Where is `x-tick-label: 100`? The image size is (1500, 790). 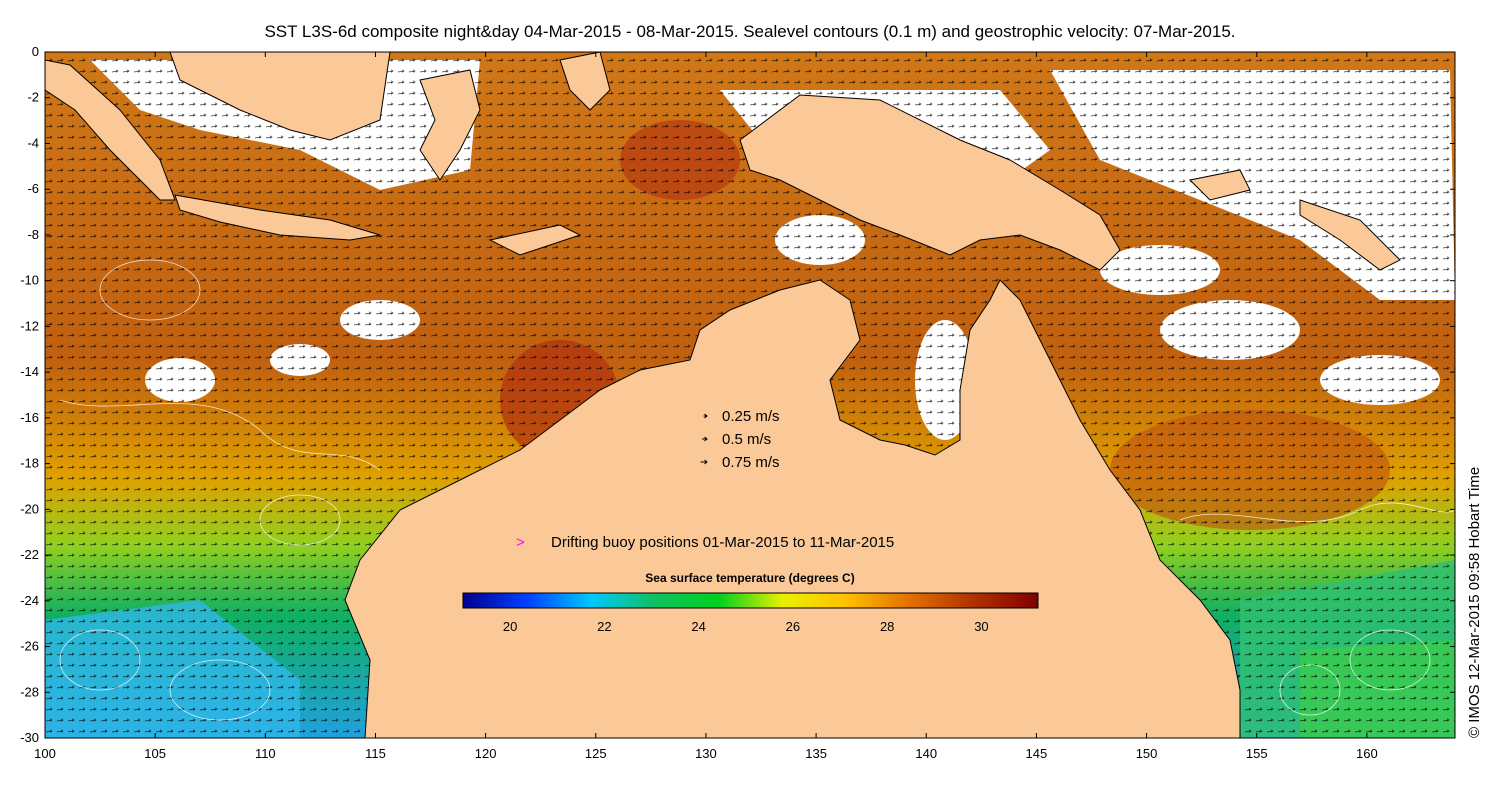 x-tick-label: 100 is located at coordinates (45, 753).